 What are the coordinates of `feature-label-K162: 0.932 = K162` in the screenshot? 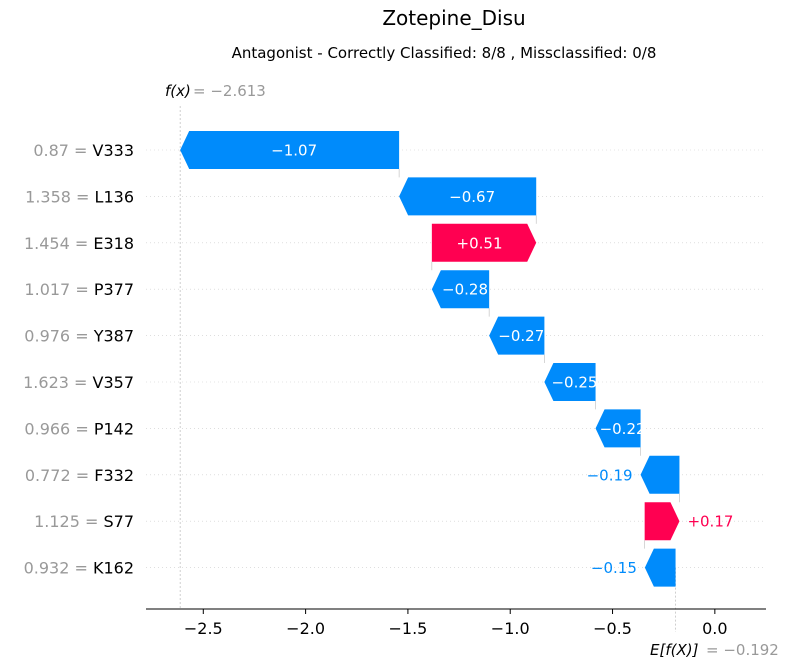 It's located at (79, 568).